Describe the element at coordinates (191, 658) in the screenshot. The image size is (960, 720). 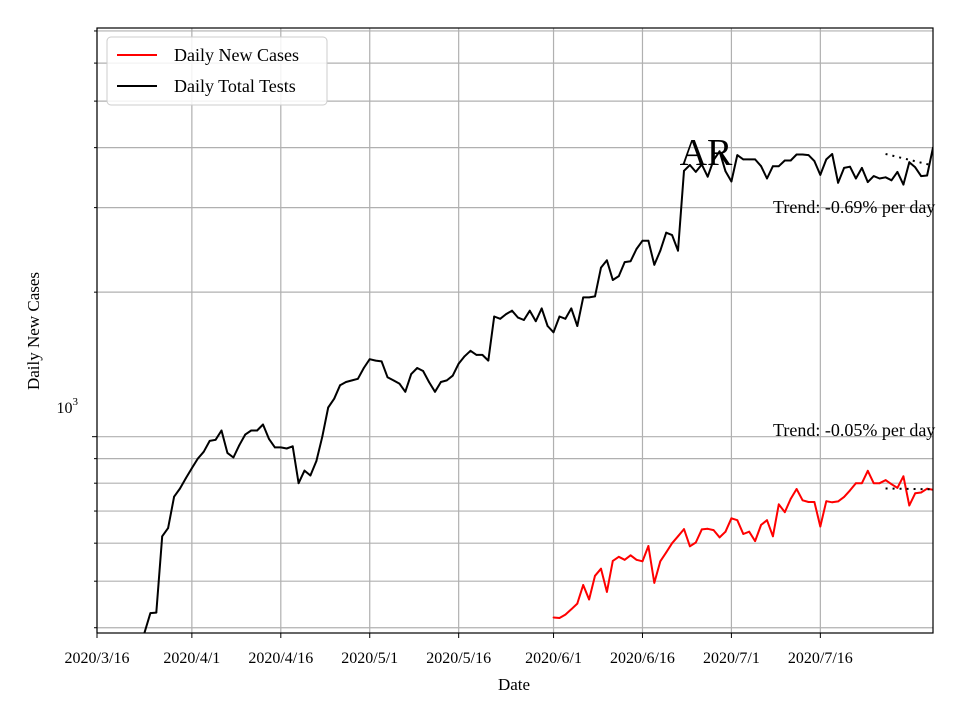
I see `x-tick-label: 2020/4/1` at that location.